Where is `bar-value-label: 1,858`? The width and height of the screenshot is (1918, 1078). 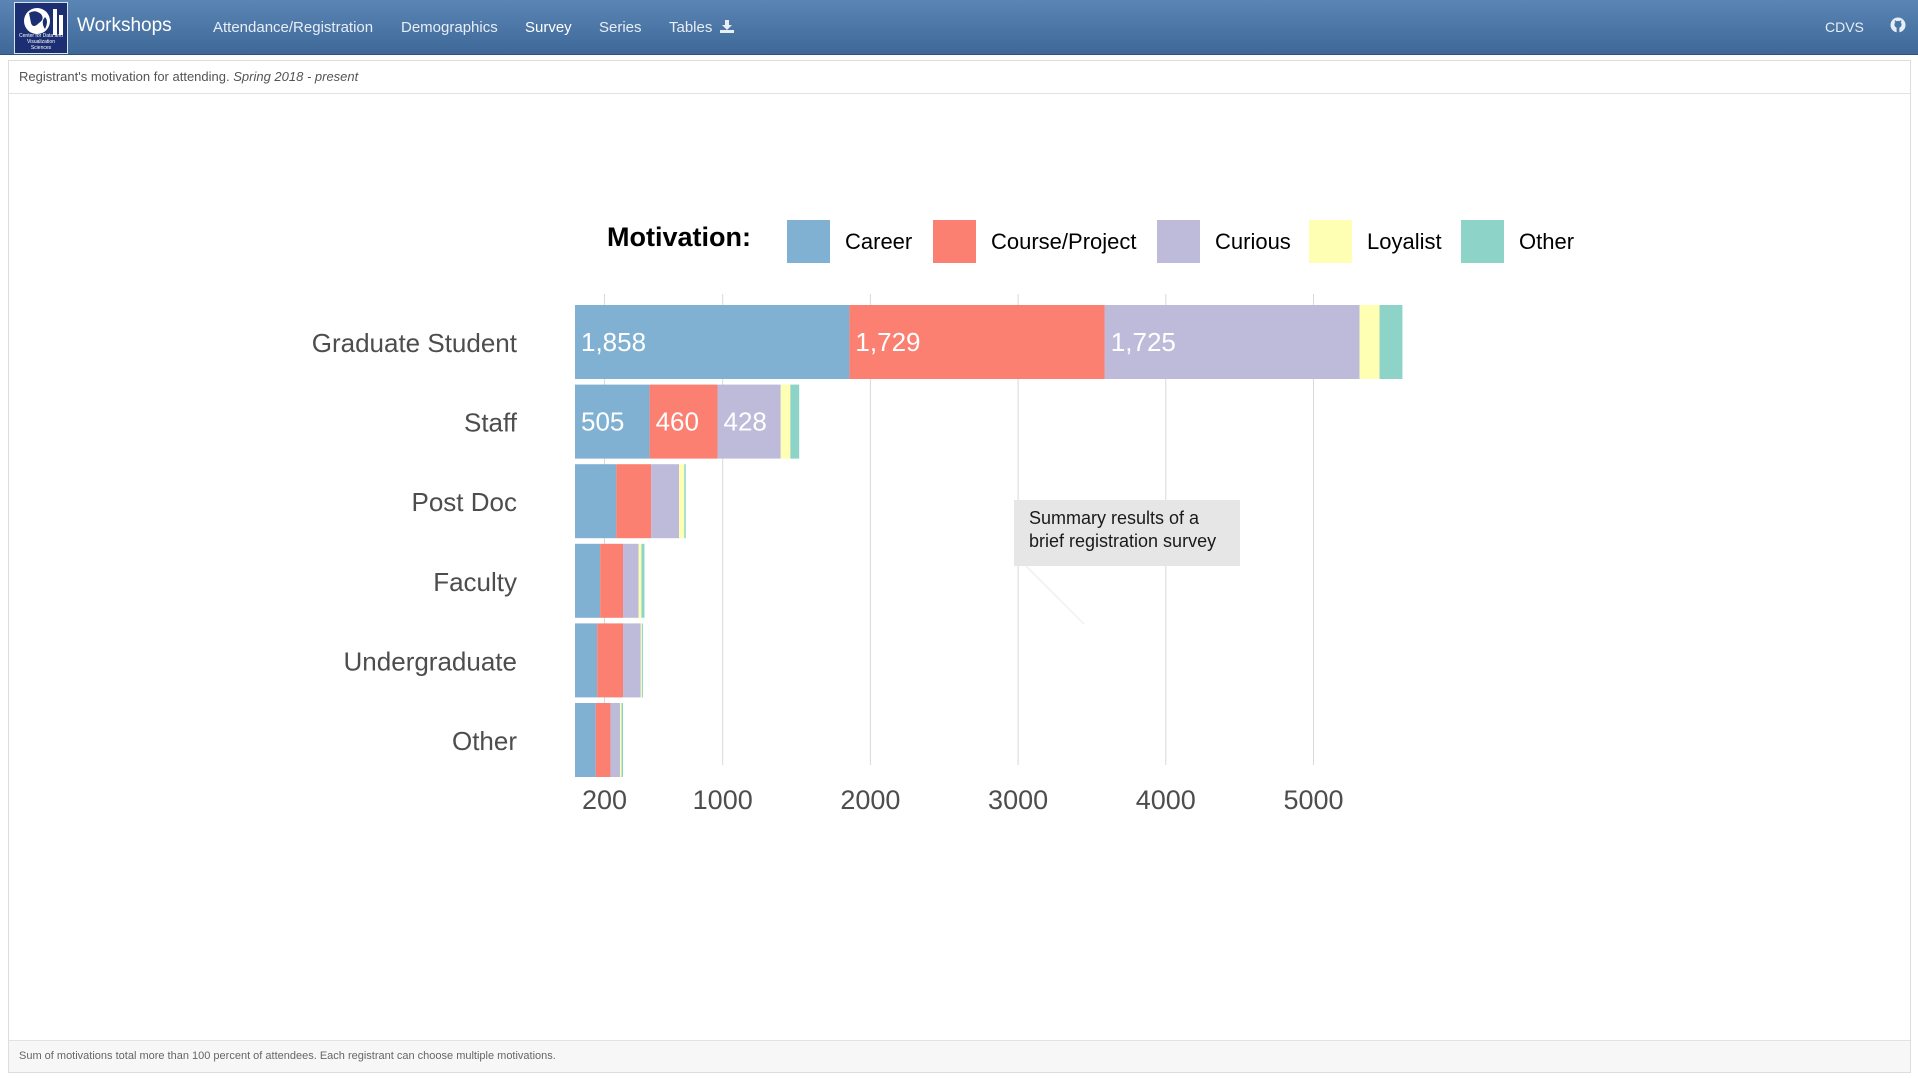 bar-value-label: 1,858 is located at coordinates (613, 342).